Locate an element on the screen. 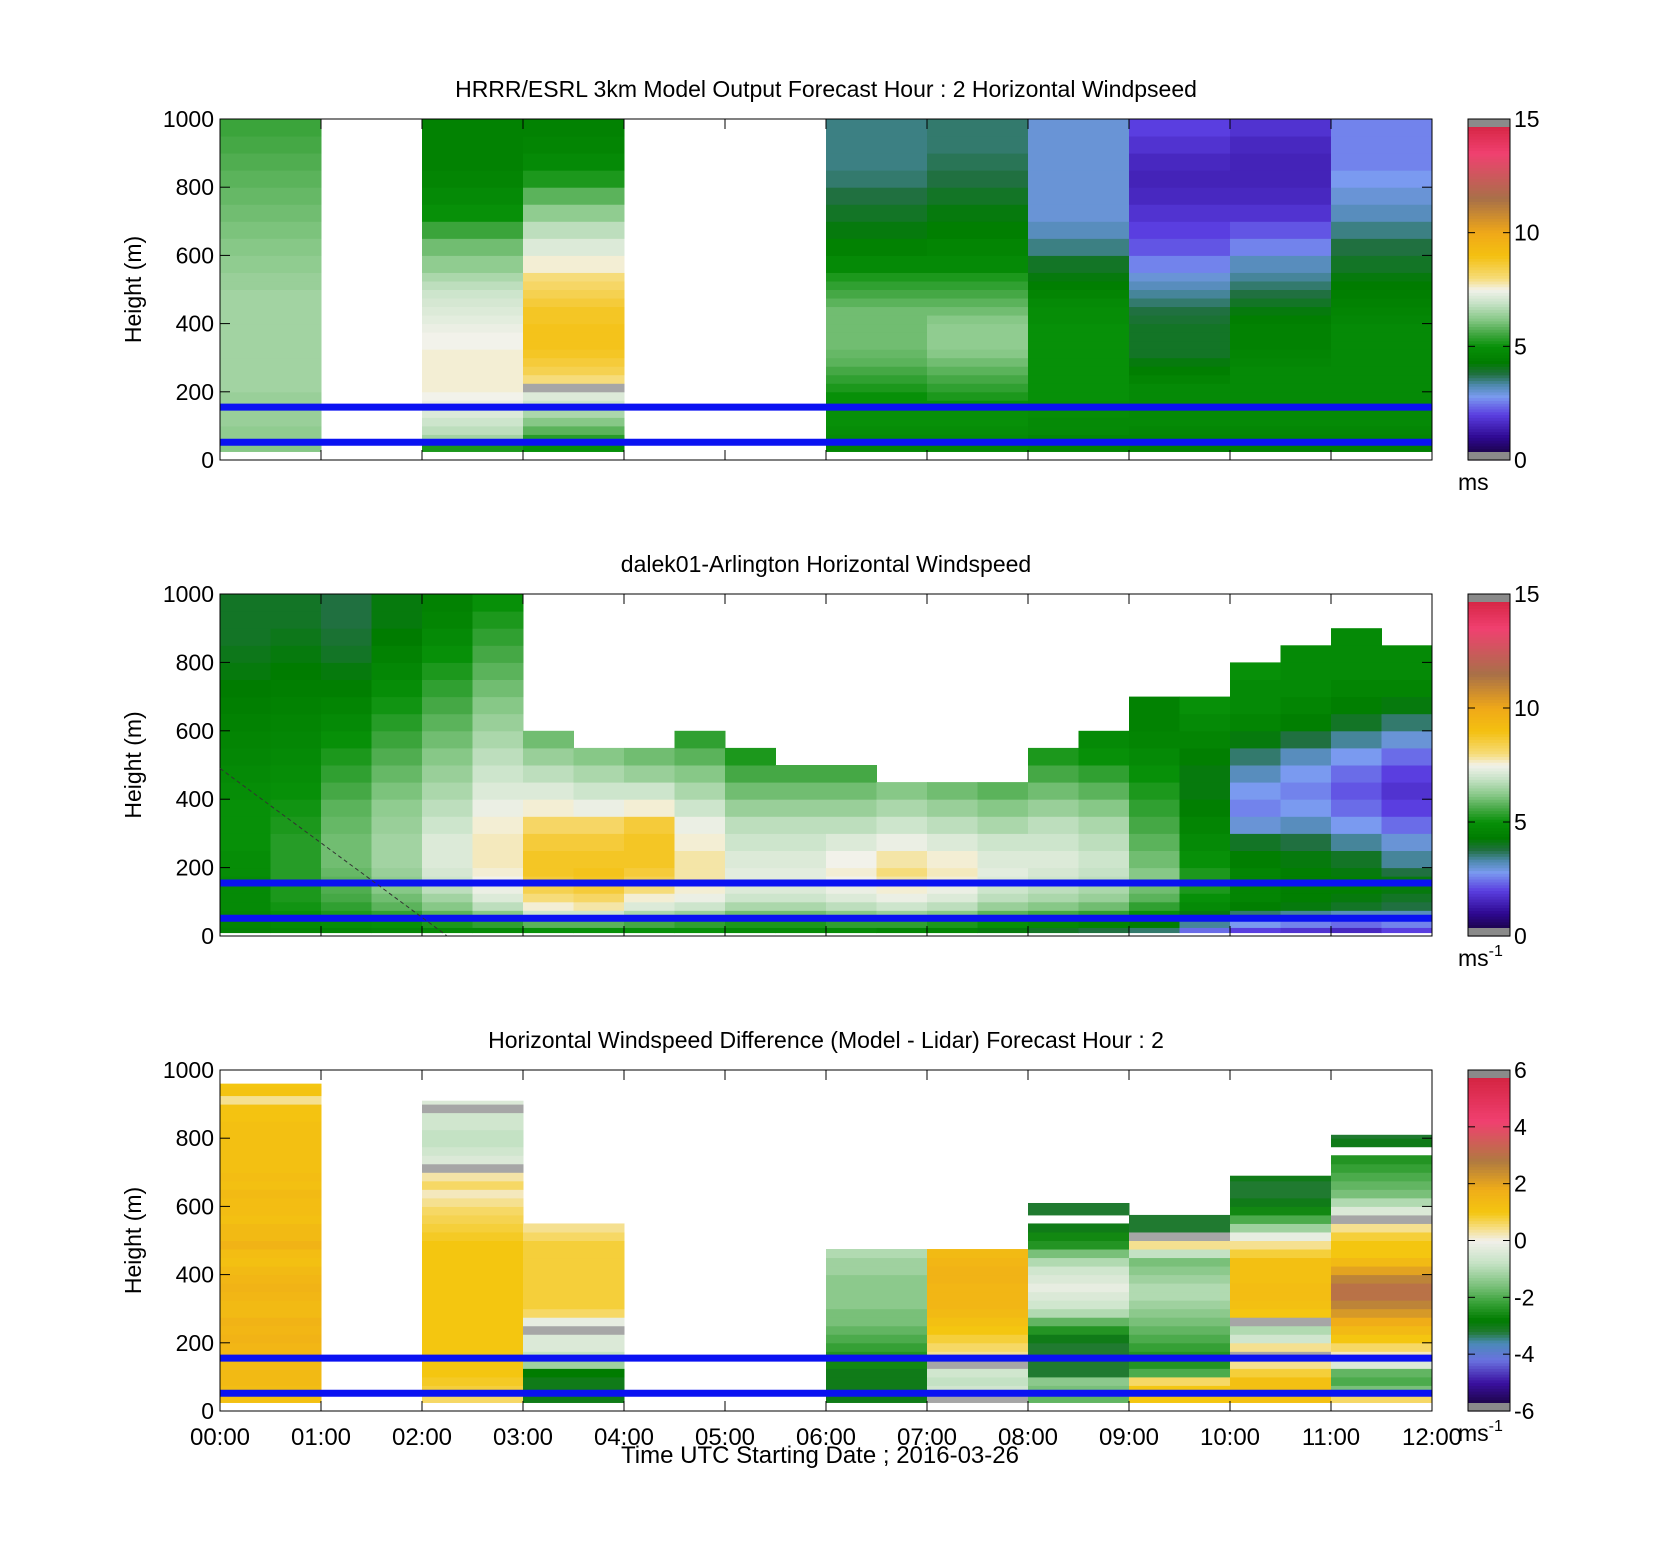  y-tick-label: 0 is located at coordinates (207, 936).